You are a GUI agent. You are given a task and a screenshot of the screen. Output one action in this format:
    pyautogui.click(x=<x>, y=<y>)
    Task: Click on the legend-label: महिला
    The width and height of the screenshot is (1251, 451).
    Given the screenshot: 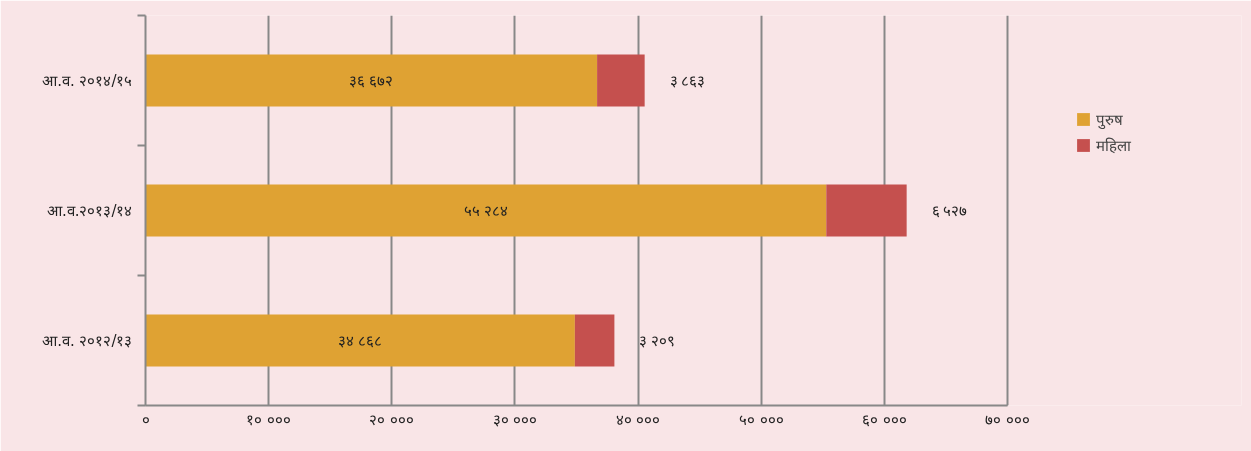 What is the action you would take?
    pyautogui.click(x=1113, y=145)
    